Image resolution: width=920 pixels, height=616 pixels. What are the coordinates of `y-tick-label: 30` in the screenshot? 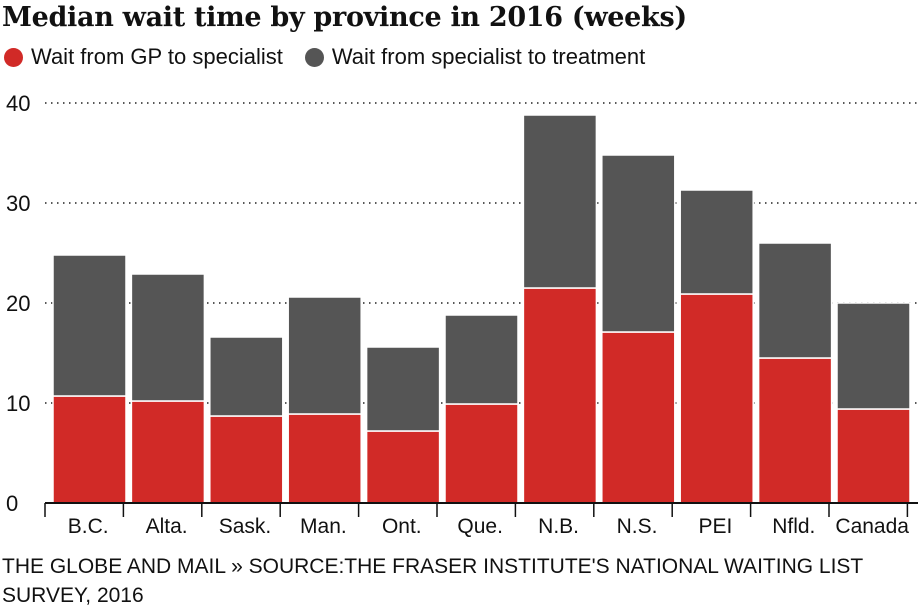 It's located at (18, 203).